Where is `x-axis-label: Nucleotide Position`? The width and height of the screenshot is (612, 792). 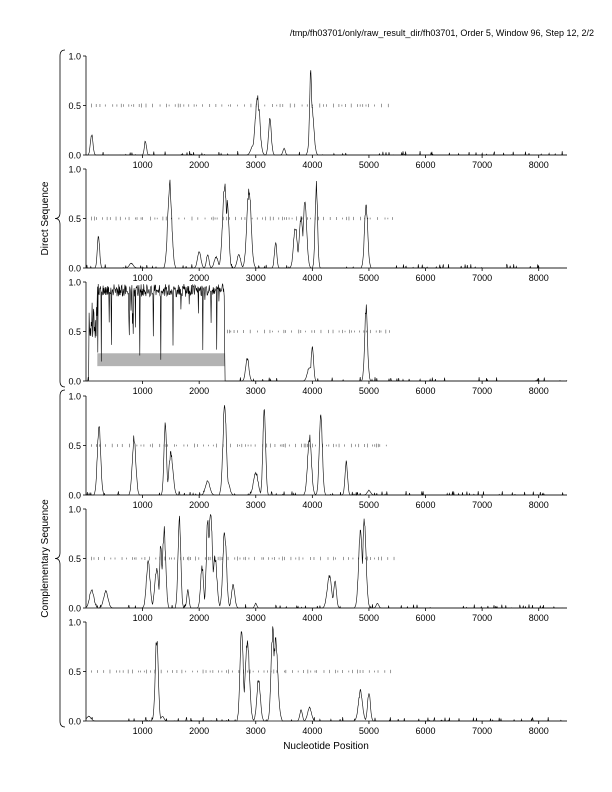
x-axis-label: Nucleotide Position is located at coordinates (326, 746).